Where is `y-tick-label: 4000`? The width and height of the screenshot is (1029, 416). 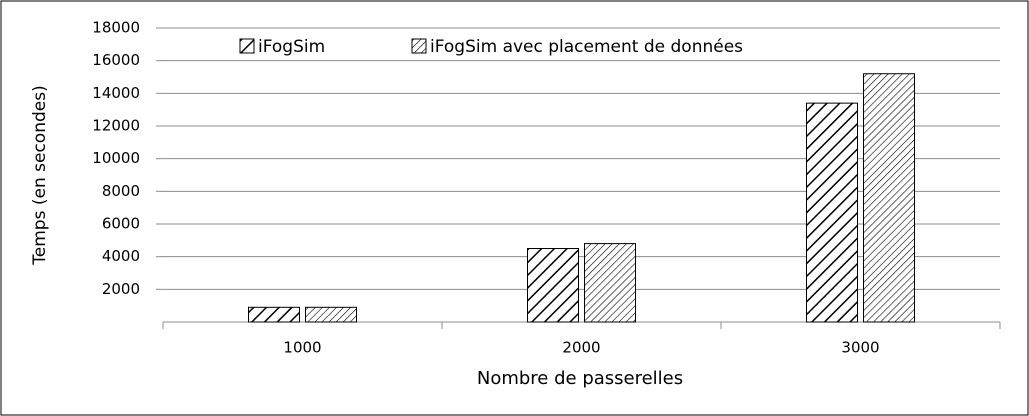
y-tick-label: 4000 is located at coordinates (121, 256).